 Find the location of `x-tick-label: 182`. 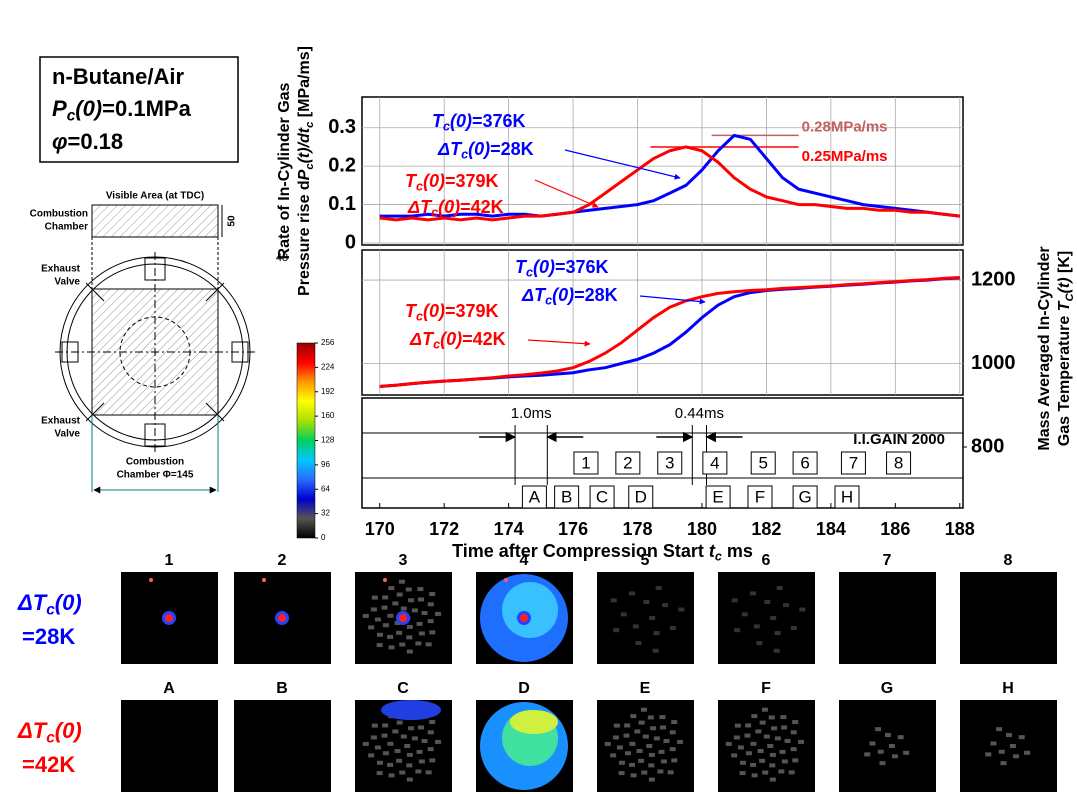

x-tick-label: 182 is located at coordinates (766, 529).